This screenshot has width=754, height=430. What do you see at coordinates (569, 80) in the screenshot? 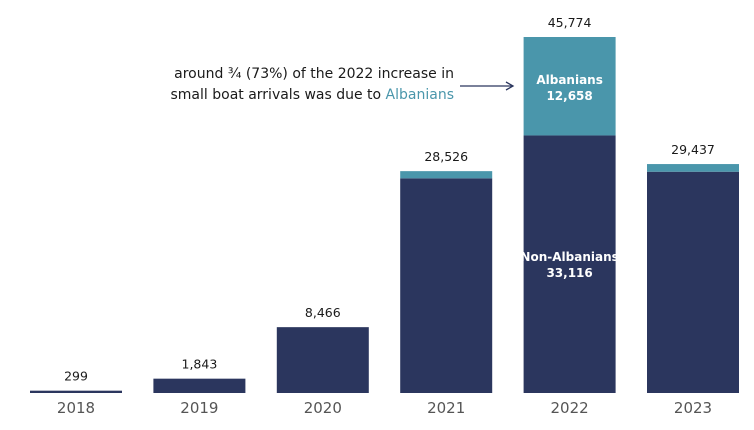
I see `segment-label-albanians-name: Albanians` at bounding box center [569, 80].